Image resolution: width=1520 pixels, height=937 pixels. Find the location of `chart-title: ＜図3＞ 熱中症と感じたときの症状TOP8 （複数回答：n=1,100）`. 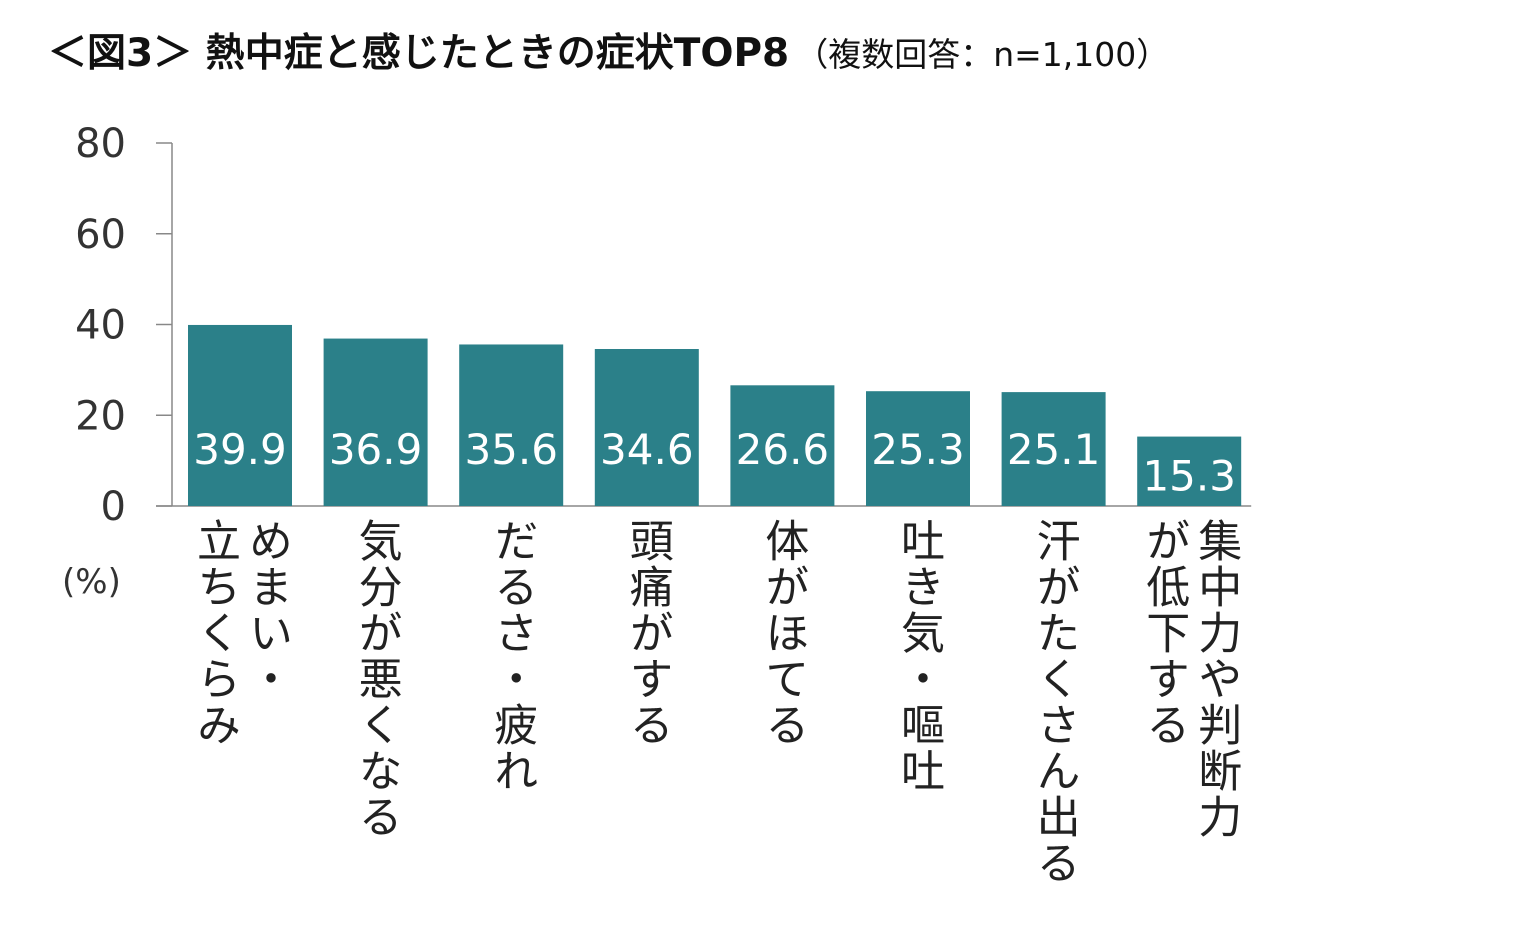

chart-title: ＜図3＞ 熱中症と感じたときの症状TOP8 （複数回答：n=1,100） is located at coordinates (608, 50).